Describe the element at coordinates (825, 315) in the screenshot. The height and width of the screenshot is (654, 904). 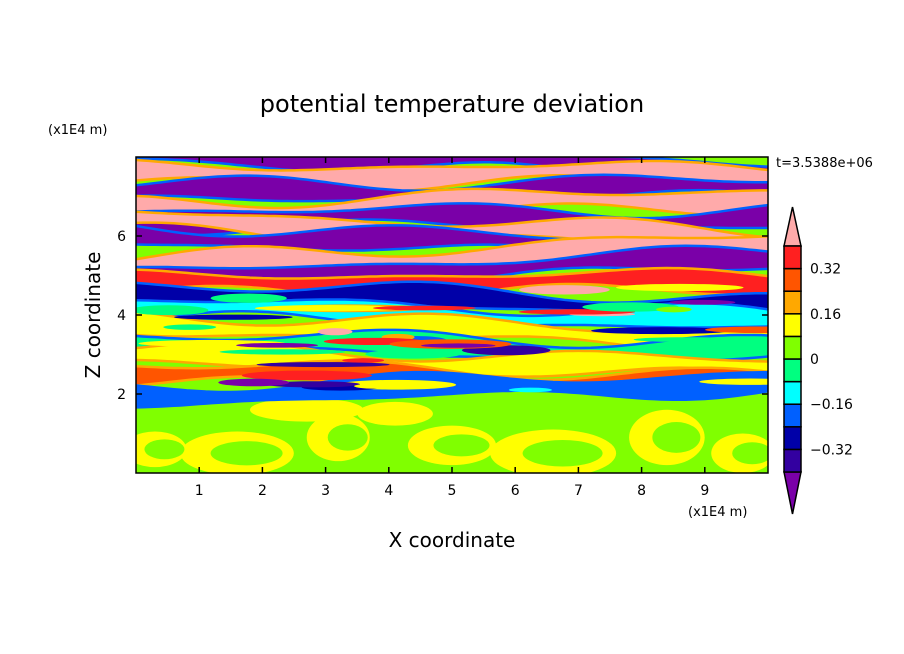
I see `colorbar-label: 0.16` at that location.